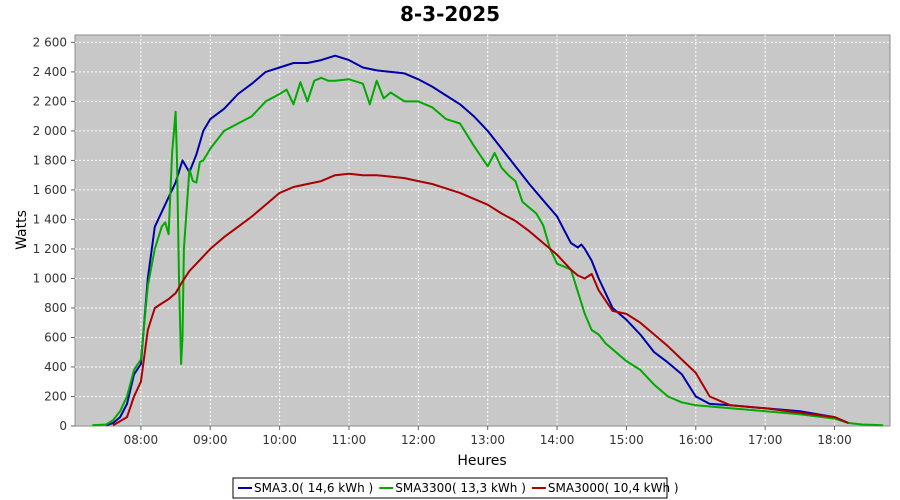 The image size is (900, 500). I want to click on x-tick-label: 14:00, so click(557, 440).